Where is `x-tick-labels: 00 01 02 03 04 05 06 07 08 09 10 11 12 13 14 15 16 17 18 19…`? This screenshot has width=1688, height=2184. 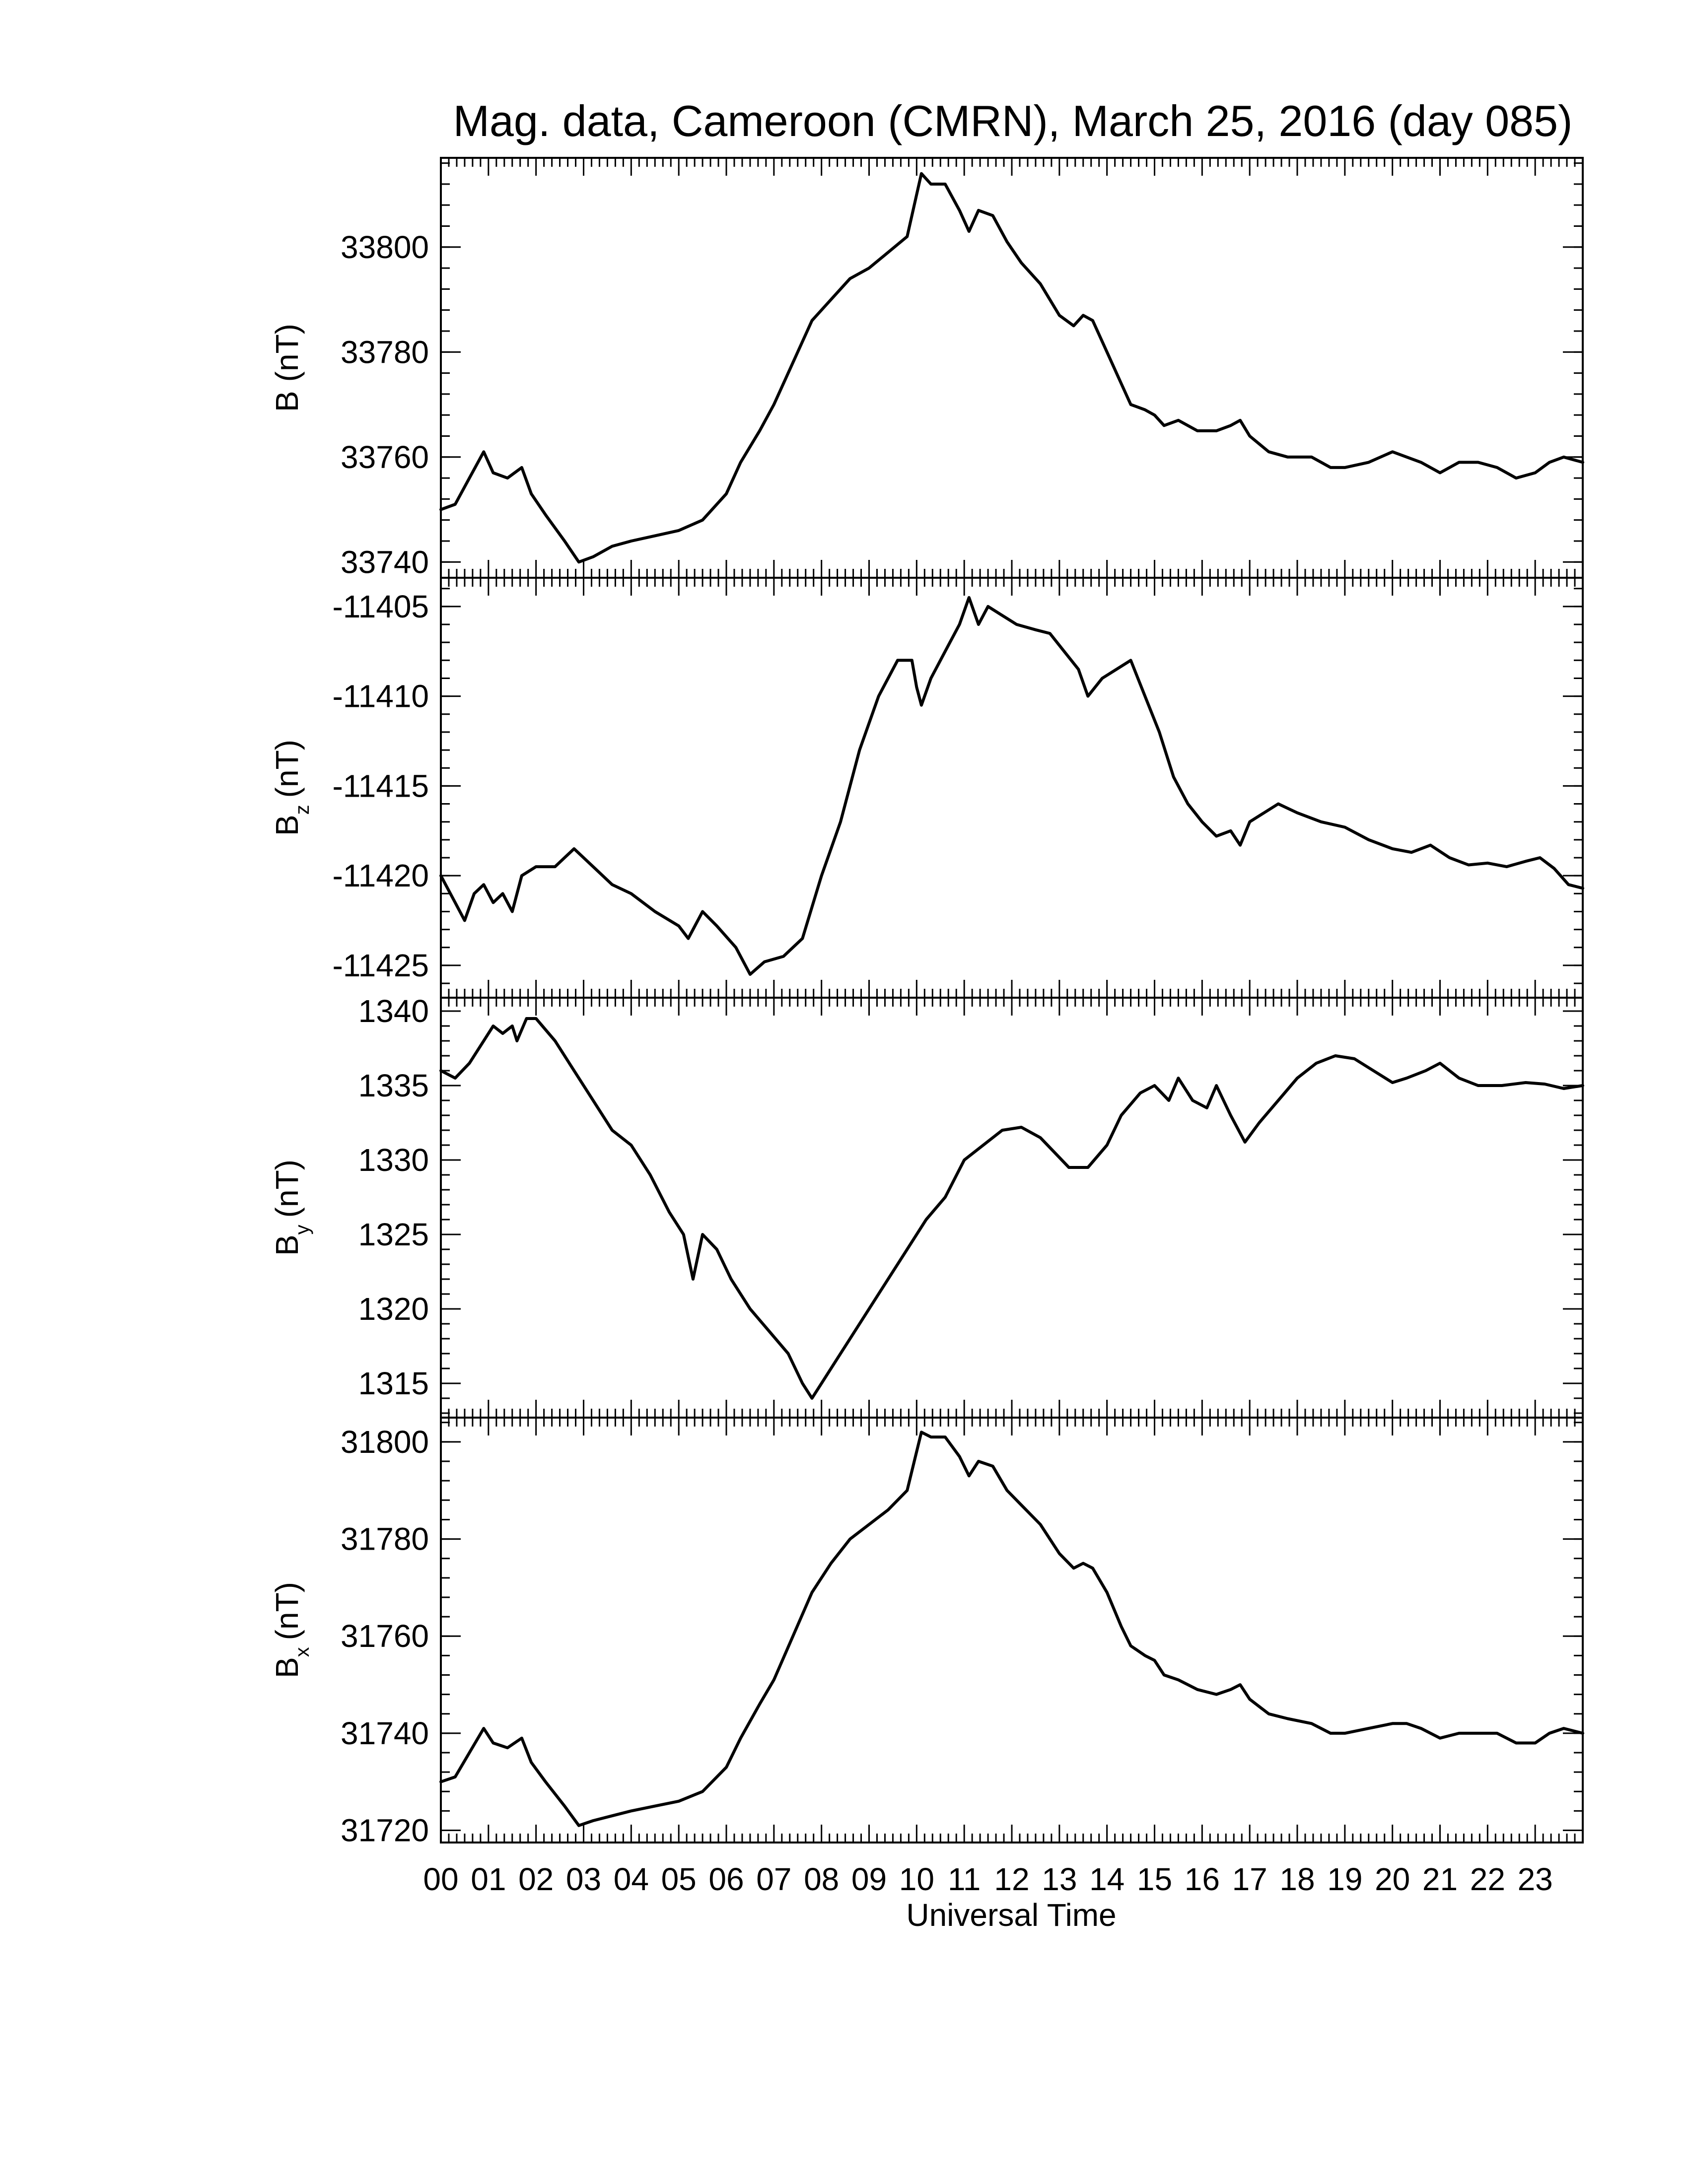
x-tick-labels: 00 01 02 03 04 05 06 07 08 09 10 11 12 13 14 15 16 17 18 19… is located at coordinates (987, 1879).